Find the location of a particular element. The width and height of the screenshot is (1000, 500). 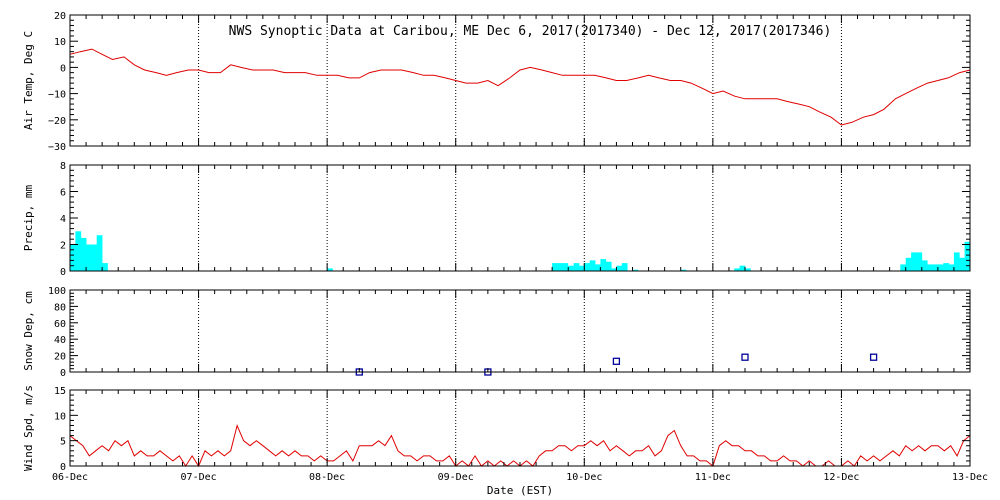

y-tick-label: 6 is located at coordinates (63, 193).